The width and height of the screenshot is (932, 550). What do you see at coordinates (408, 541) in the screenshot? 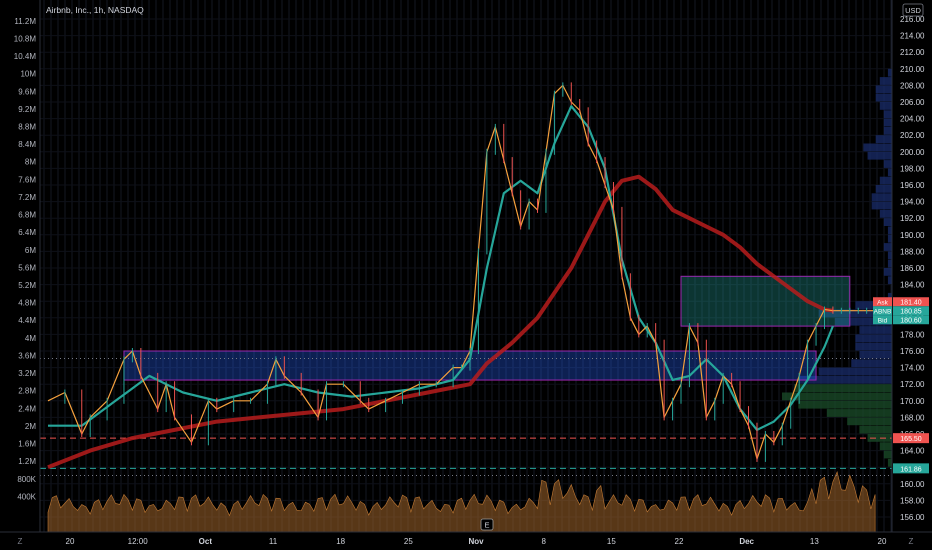
I see `time-tick-label: 25` at bounding box center [408, 541].